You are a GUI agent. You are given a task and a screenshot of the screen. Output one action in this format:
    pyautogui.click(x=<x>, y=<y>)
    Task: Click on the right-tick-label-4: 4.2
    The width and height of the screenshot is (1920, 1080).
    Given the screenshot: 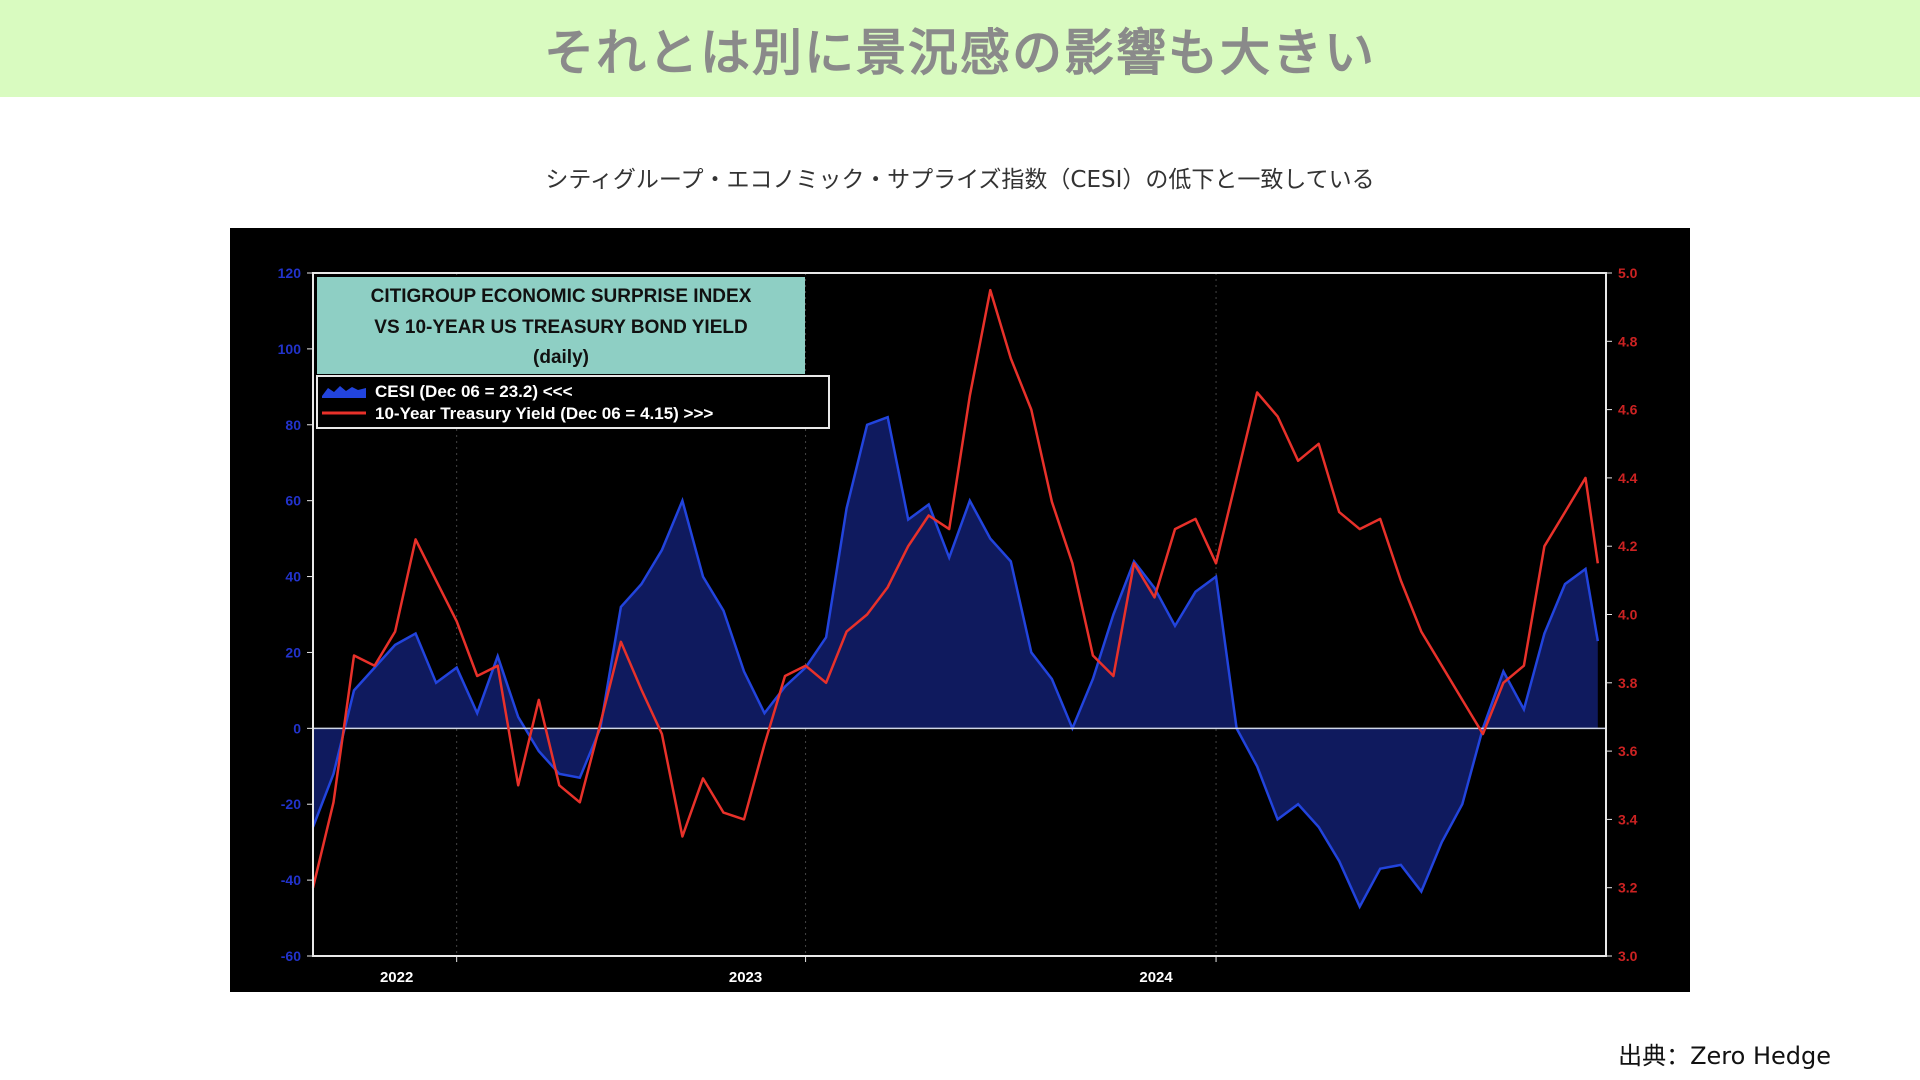 What is the action you would take?
    pyautogui.click(x=1628, y=546)
    